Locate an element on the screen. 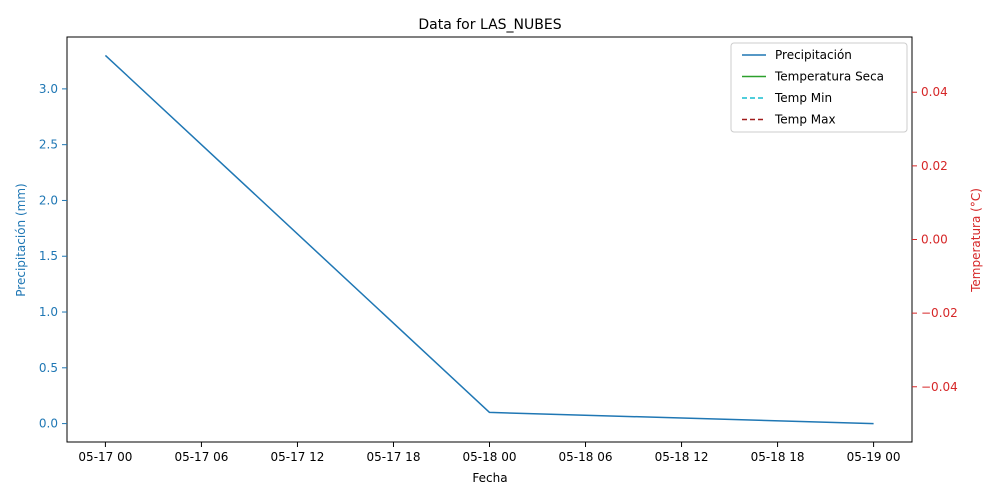  x-tick-label: 05-18 18 is located at coordinates (778, 457).